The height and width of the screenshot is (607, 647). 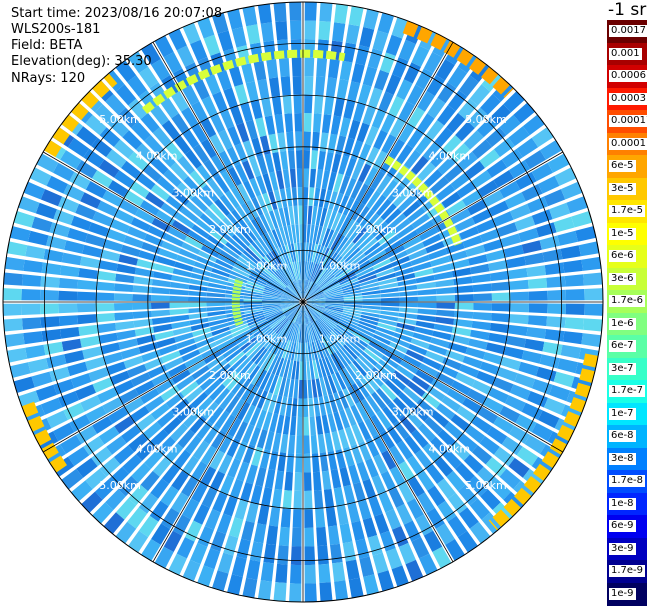 I want to click on ring-label: 2.00km, so click(x=376, y=375).